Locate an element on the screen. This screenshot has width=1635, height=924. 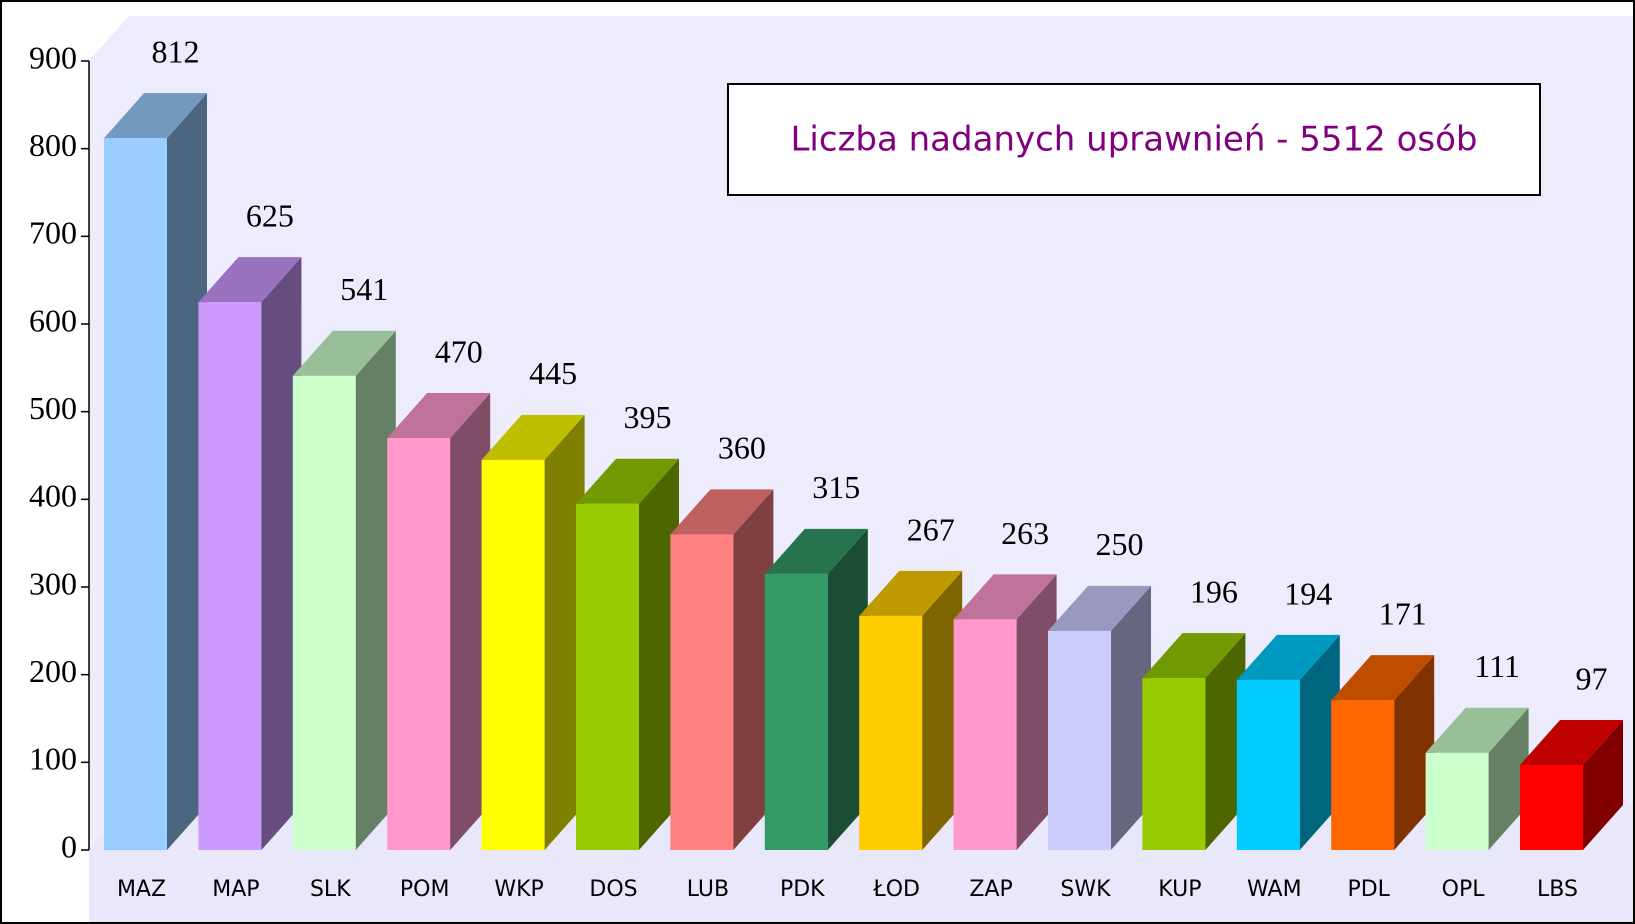
x-tick-label: LUB is located at coordinates (708, 889).